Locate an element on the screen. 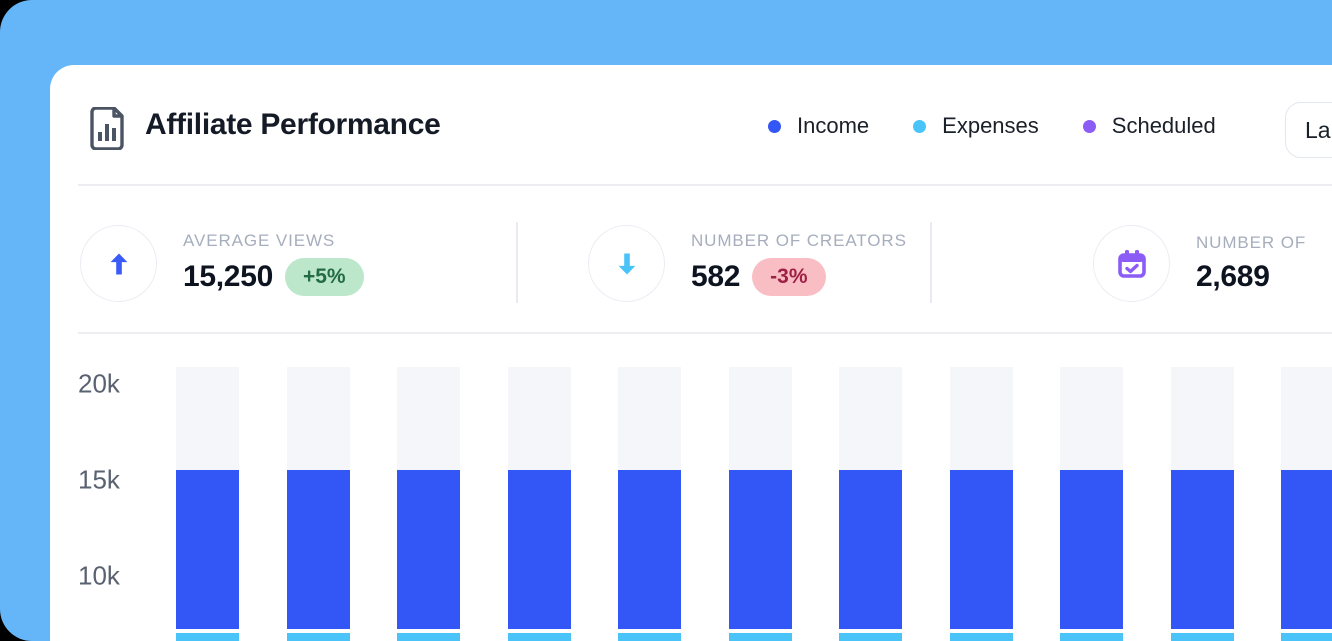 The height and width of the screenshot is (641, 1332). y-tick-label: 15k is located at coordinates (99, 479).